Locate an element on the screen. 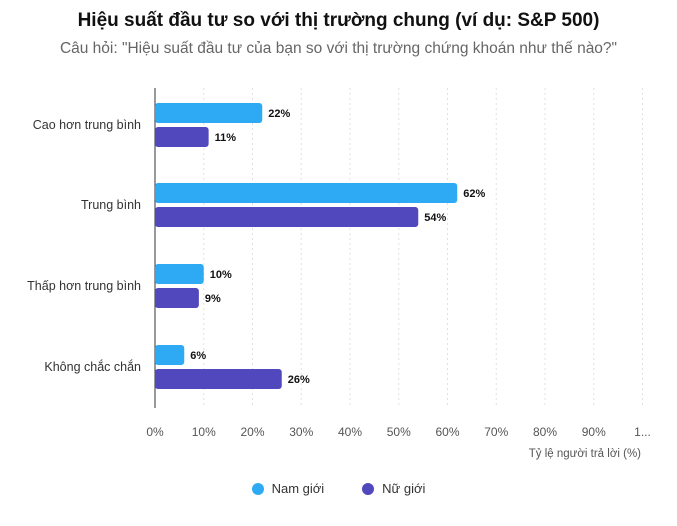 This screenshot has height=526, width=677. legend-marker-male is located at coordinates (257, 488).